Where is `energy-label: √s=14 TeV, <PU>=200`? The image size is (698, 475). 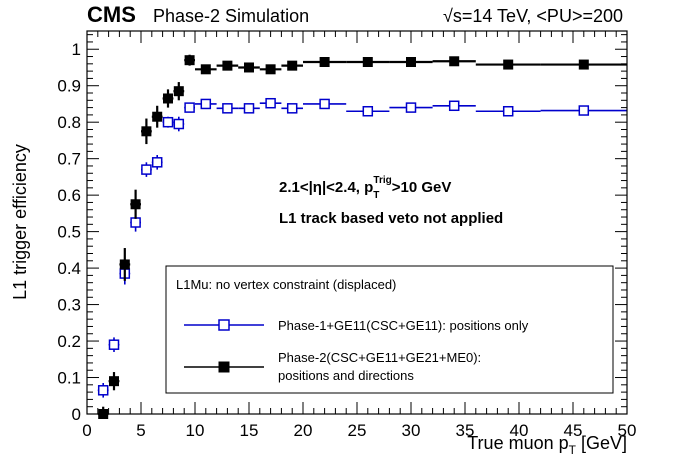
energy-label: √s=14 TeV, <PU>=200 is located at coordinates (533, 16).